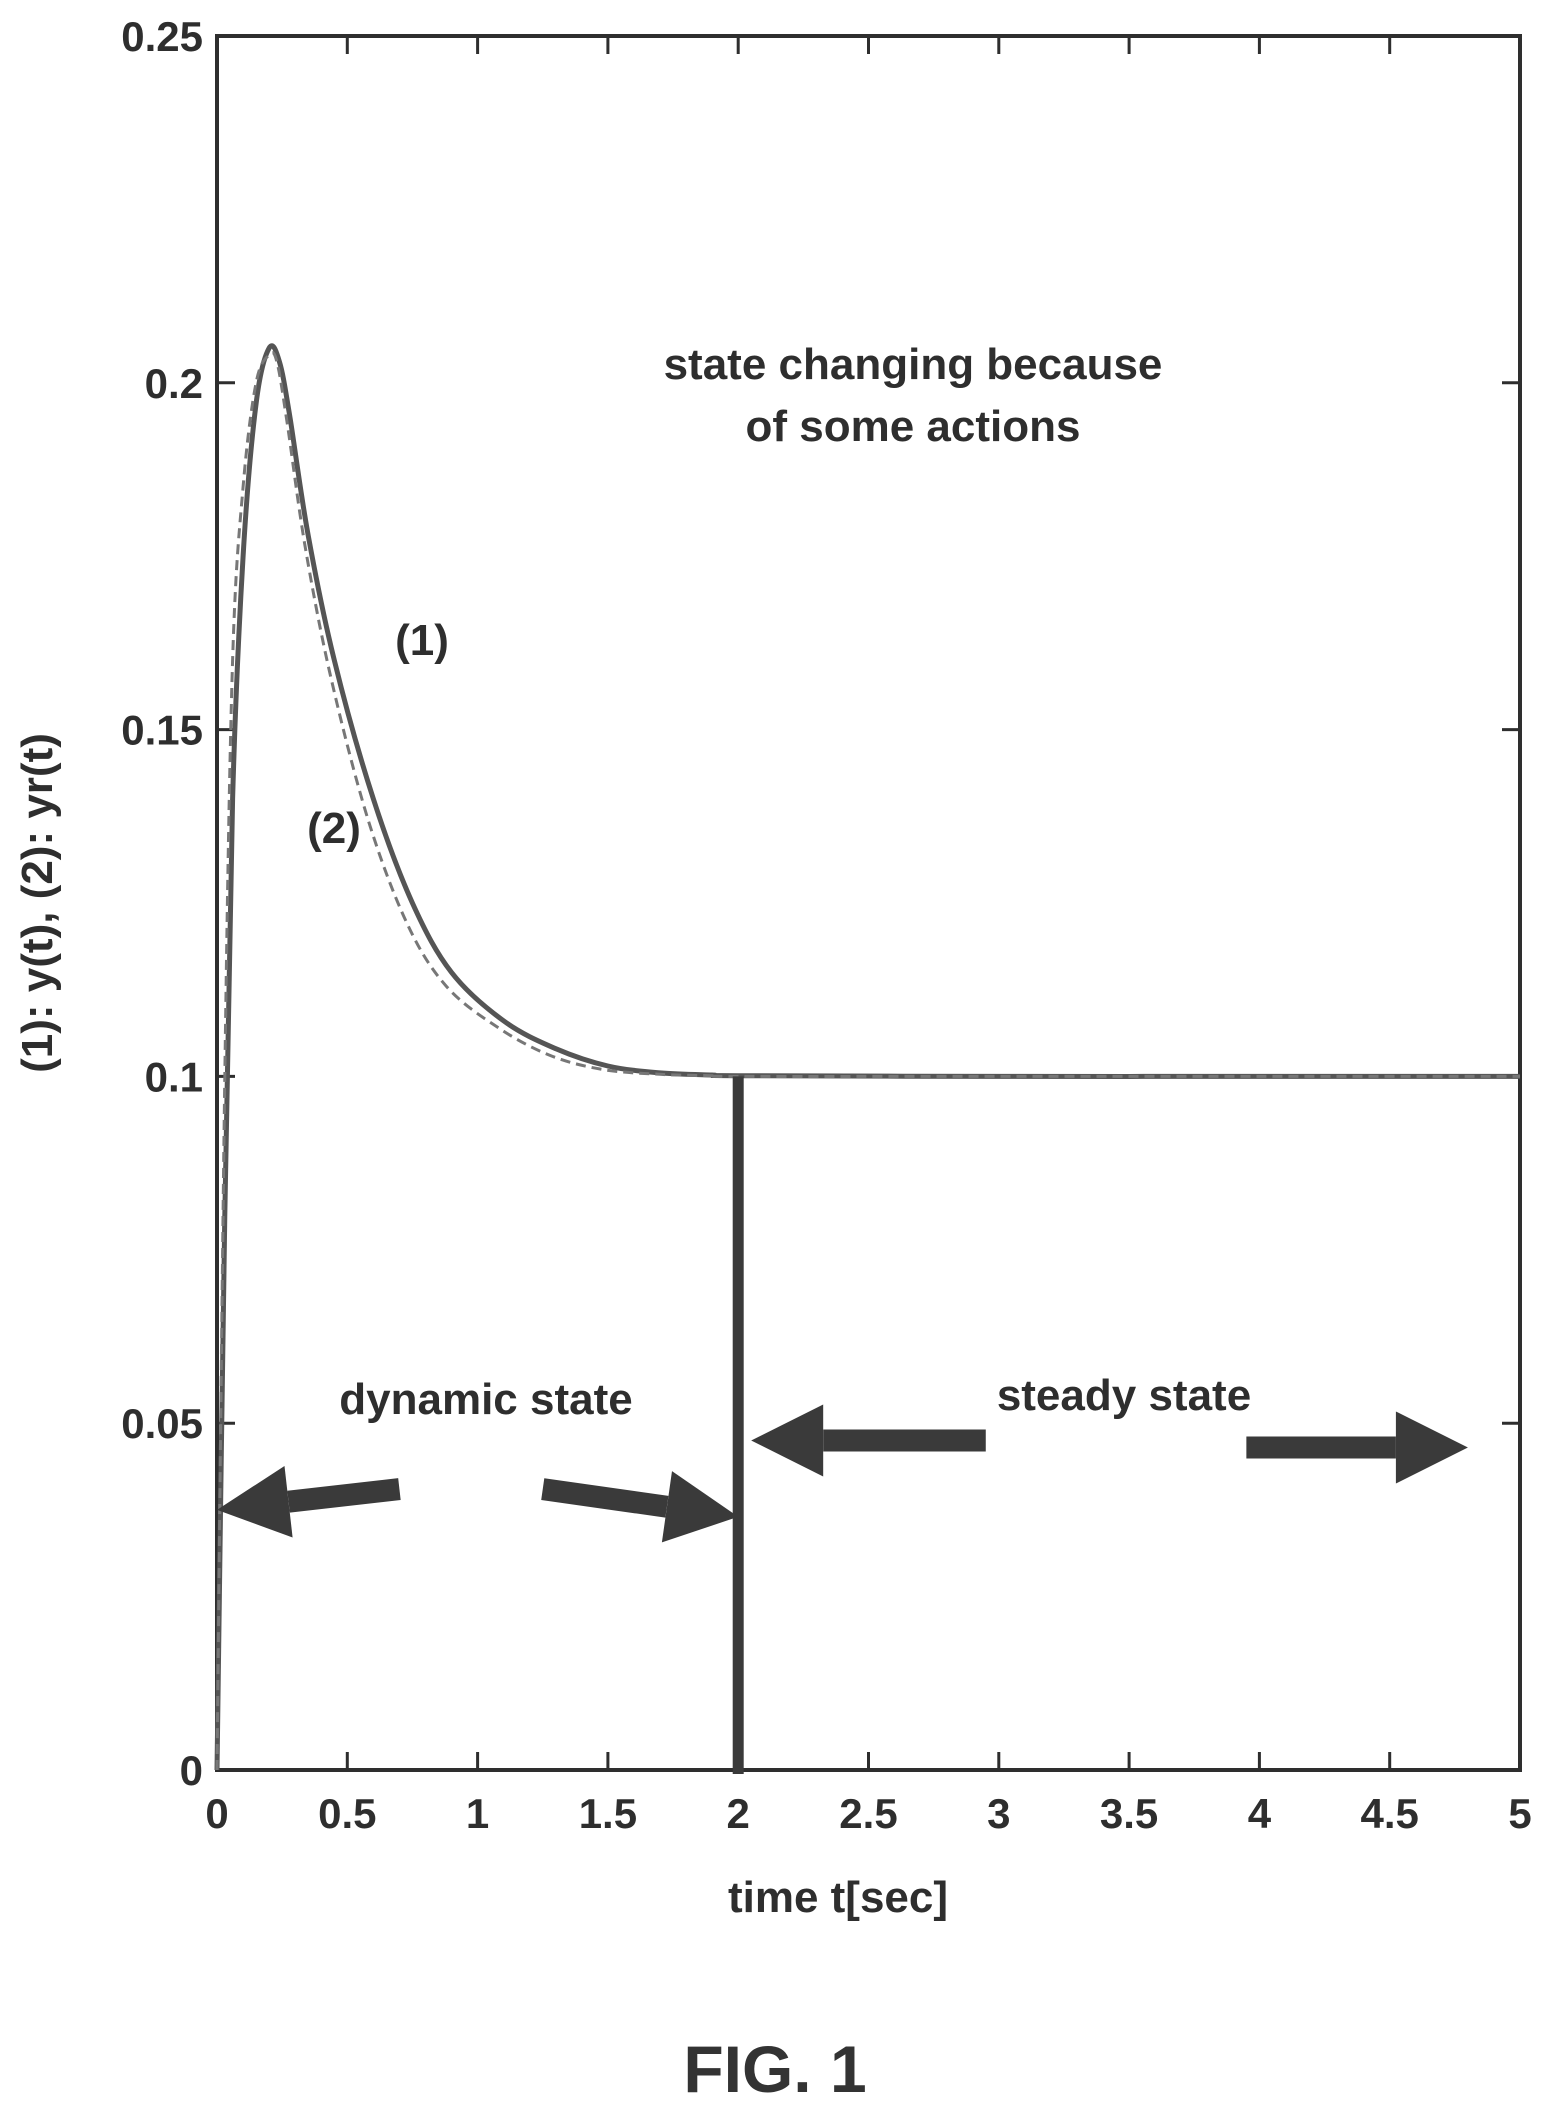 This screenshot has width=1555, height=2112. I want to click on x-tick-label: 1, so click(477, 1813).